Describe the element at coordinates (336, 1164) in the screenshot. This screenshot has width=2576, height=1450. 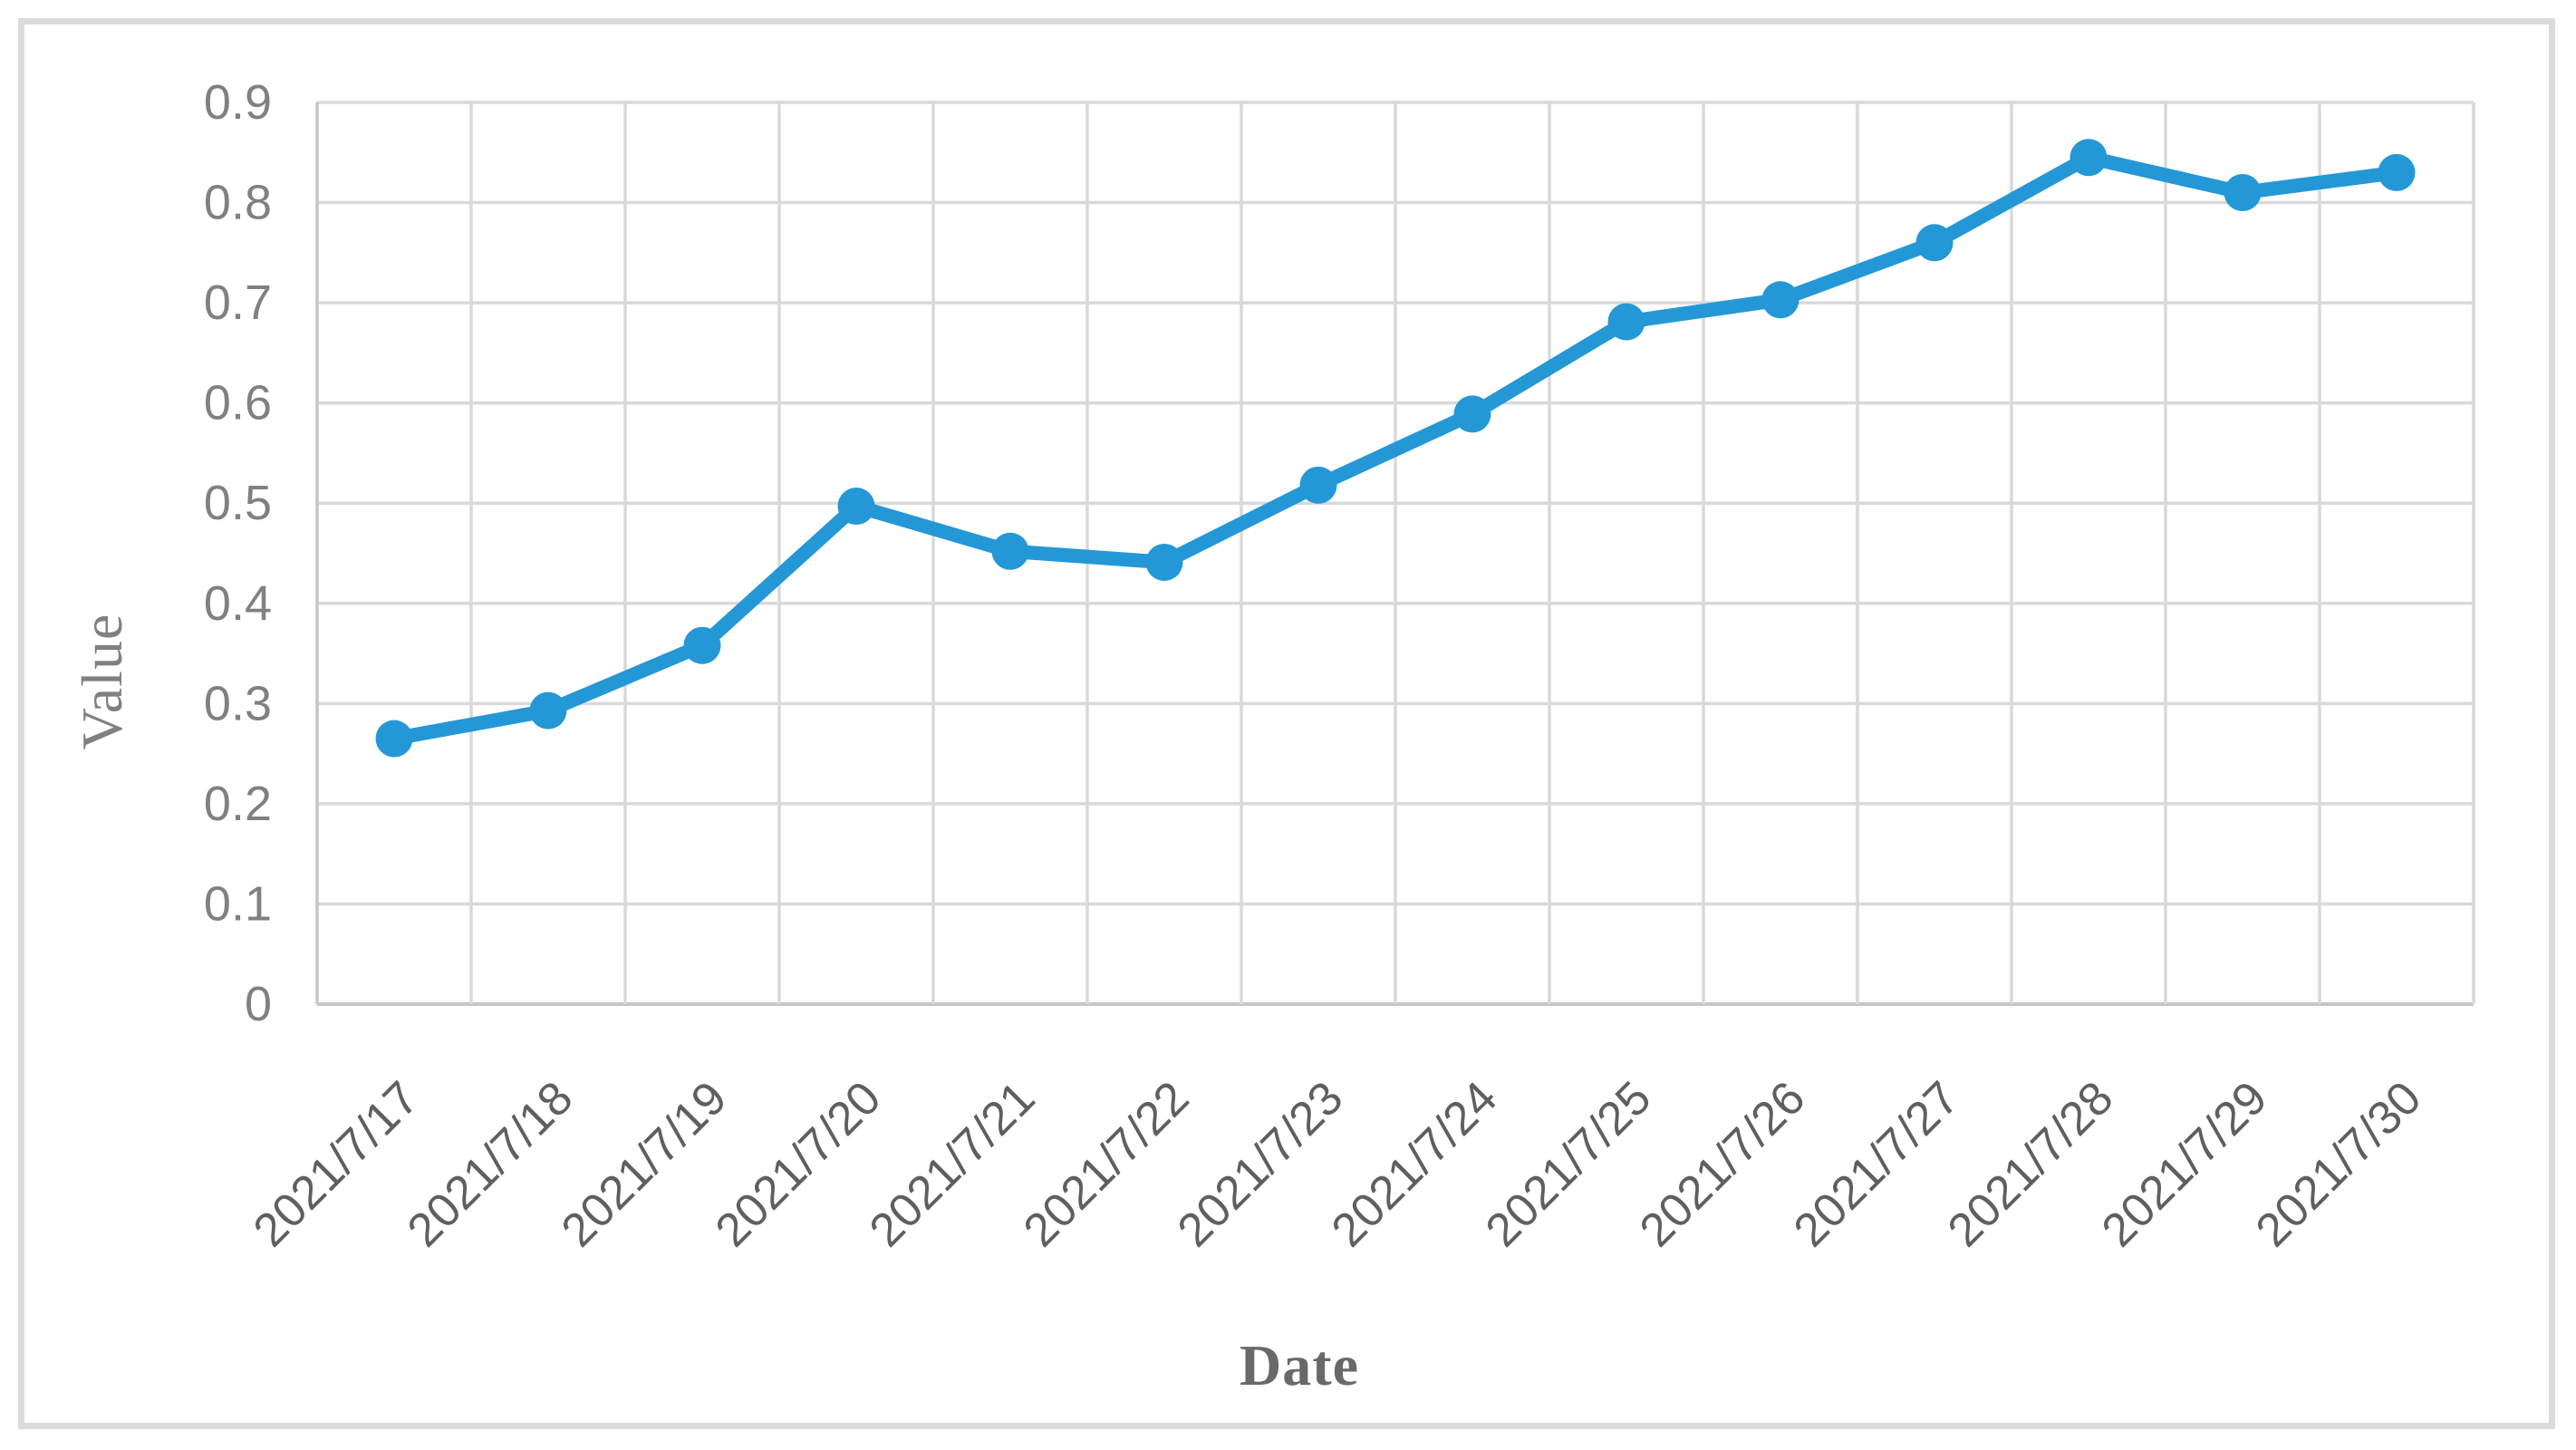
I see `x-tick-label: 2021/7/17` at that location.